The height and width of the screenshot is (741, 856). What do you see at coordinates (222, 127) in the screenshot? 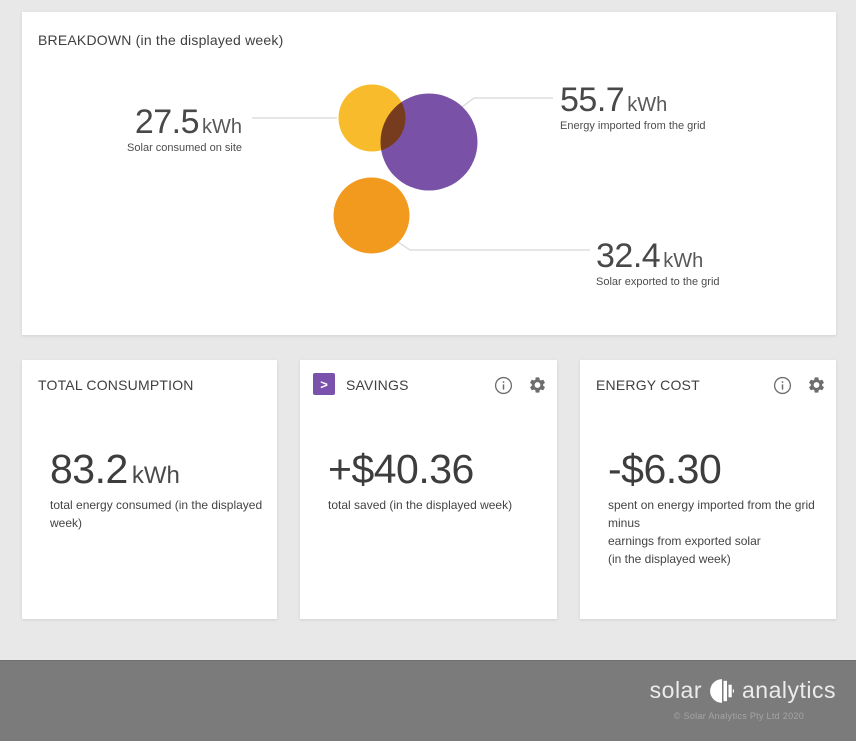
I see `solar-consumed-unit: kWh` at bounding box center [222, 127].